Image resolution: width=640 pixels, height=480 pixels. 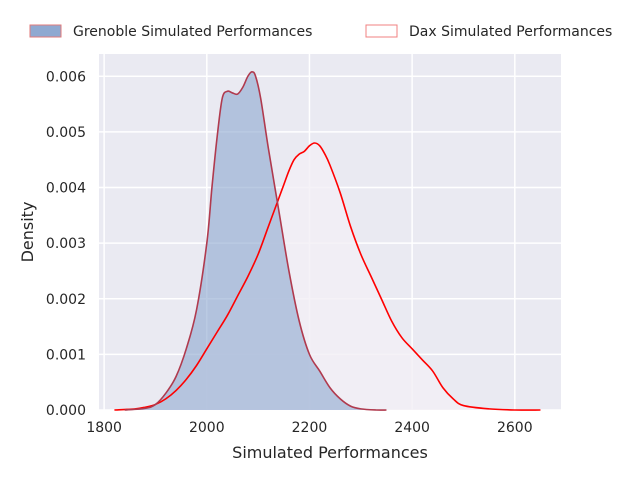 What do you see at coordinates (66, 77) in the screenshot?
I see `y-tick-label: 0.006` at bounding box center [66, 77].